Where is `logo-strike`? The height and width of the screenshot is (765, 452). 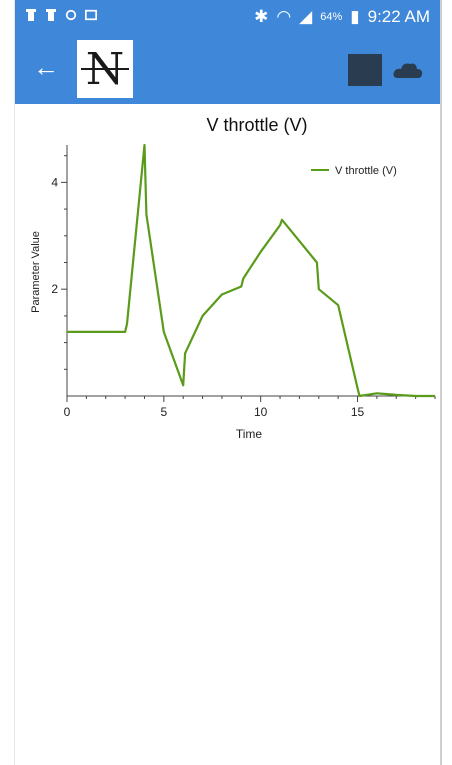
logo-strike is located at coordinates (105, 69).